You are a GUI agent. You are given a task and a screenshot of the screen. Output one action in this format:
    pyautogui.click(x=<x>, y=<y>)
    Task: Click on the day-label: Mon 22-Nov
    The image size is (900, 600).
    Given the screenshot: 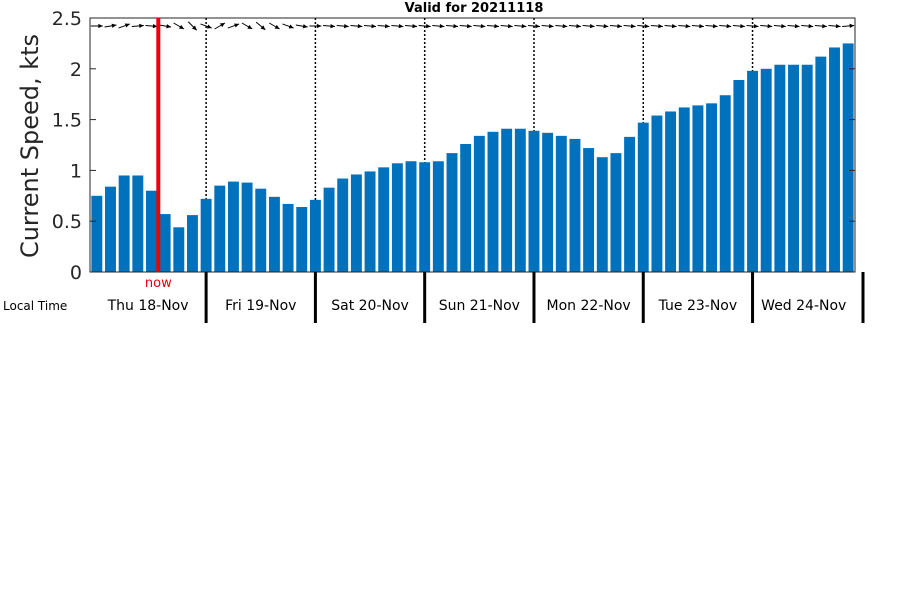 What is the action you would take?
    pyautogui.click(x=589, y=306)
    